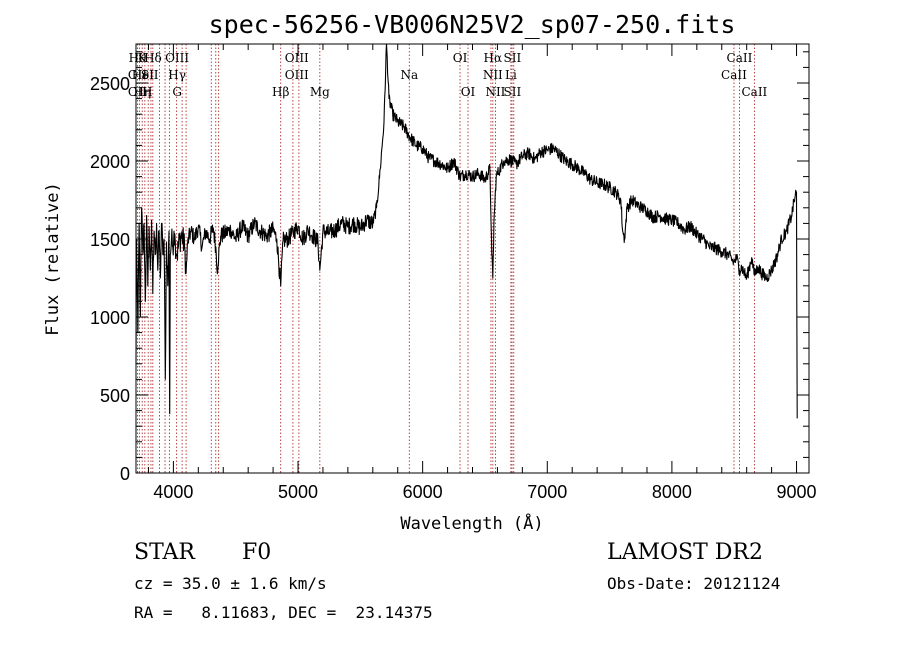 The width and height of the screenshot is (900, 649). Describe the element at coordinates (495, 92) in the screenshot. I see `line-label-25: NII` at that location.